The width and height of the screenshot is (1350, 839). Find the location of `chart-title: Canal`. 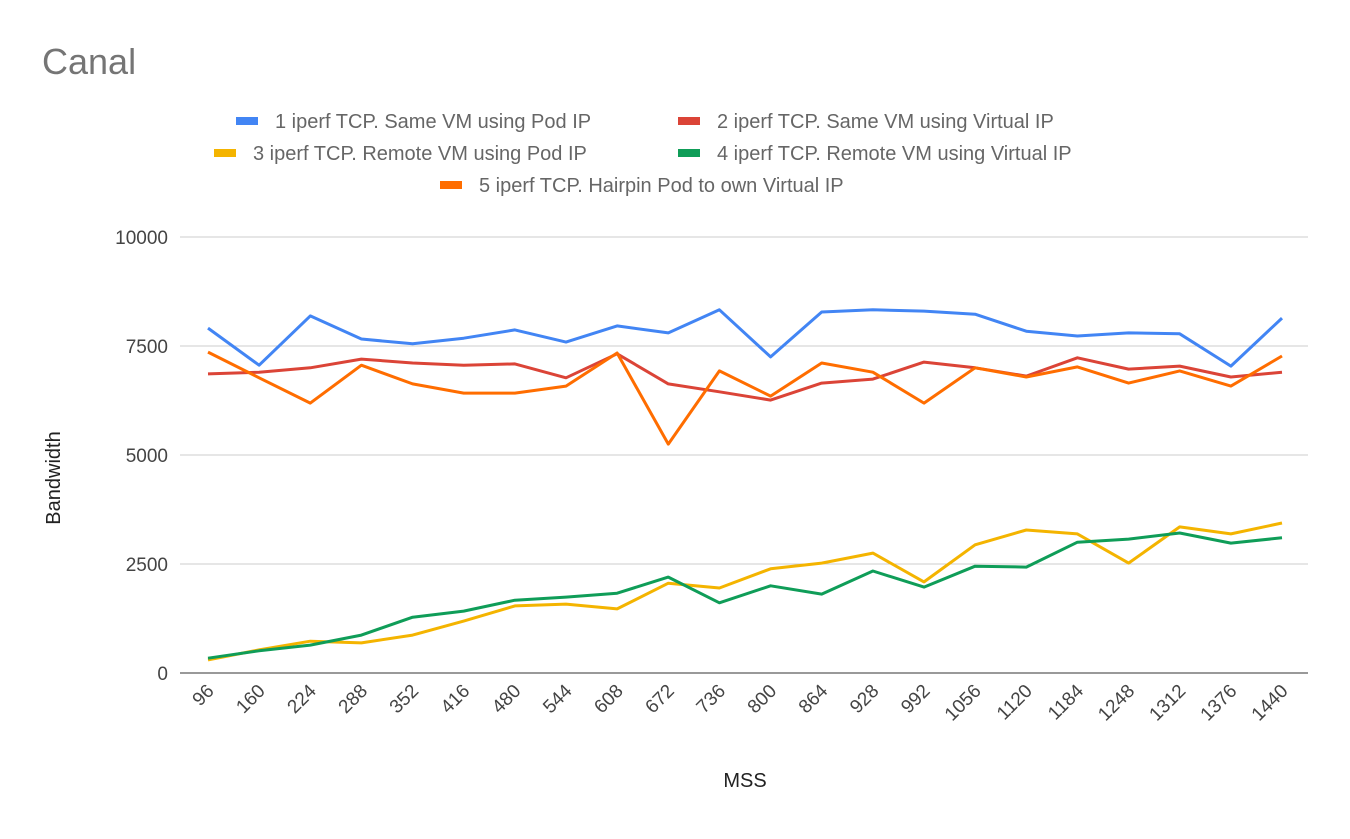

chart-title: Canal is located at coordinates (89, 61).